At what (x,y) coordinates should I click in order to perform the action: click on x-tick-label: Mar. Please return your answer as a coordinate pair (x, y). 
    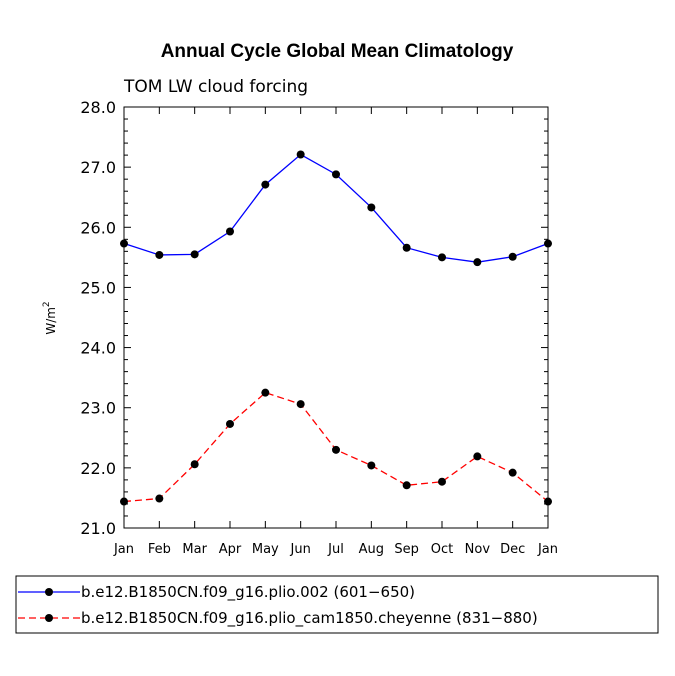
    Looking at the image, I should click on (194, 549).